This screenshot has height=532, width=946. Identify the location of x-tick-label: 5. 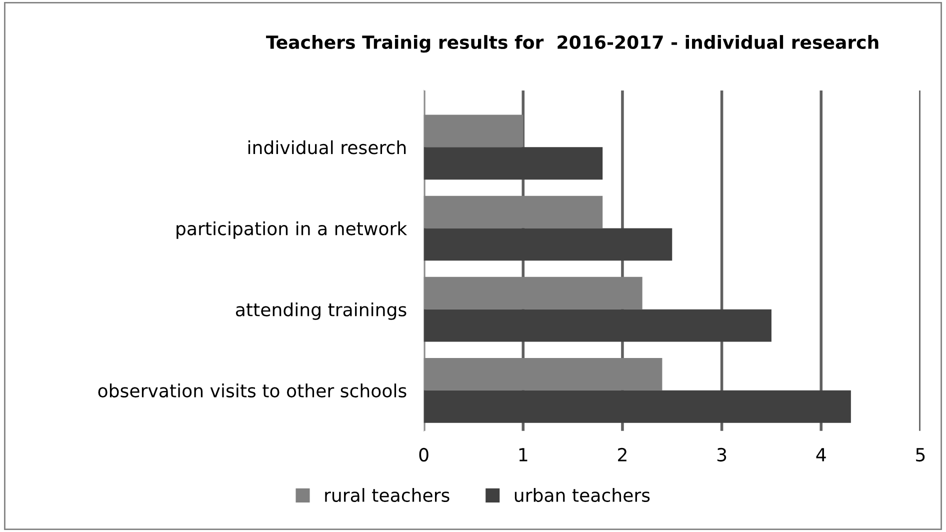
(920, 455).